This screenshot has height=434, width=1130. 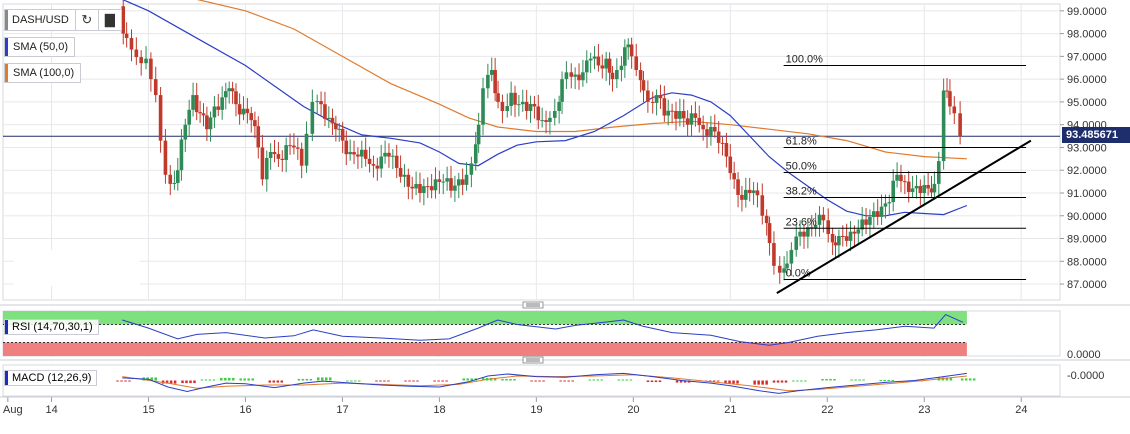 I want to click on bar-chart-icon: ▇, so click(x=109, y=20).